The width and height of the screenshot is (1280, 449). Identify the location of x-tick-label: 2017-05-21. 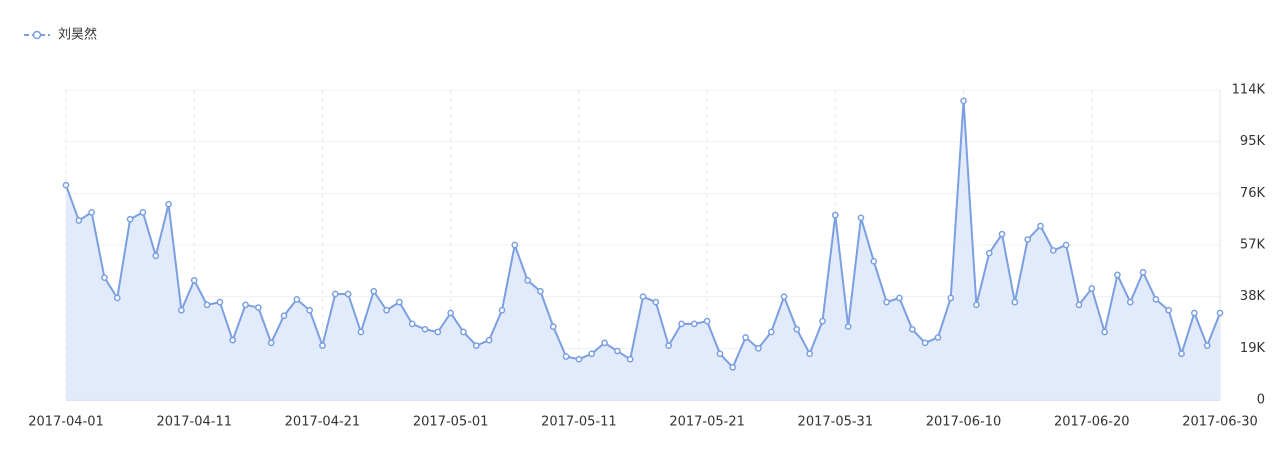
(707, 422).